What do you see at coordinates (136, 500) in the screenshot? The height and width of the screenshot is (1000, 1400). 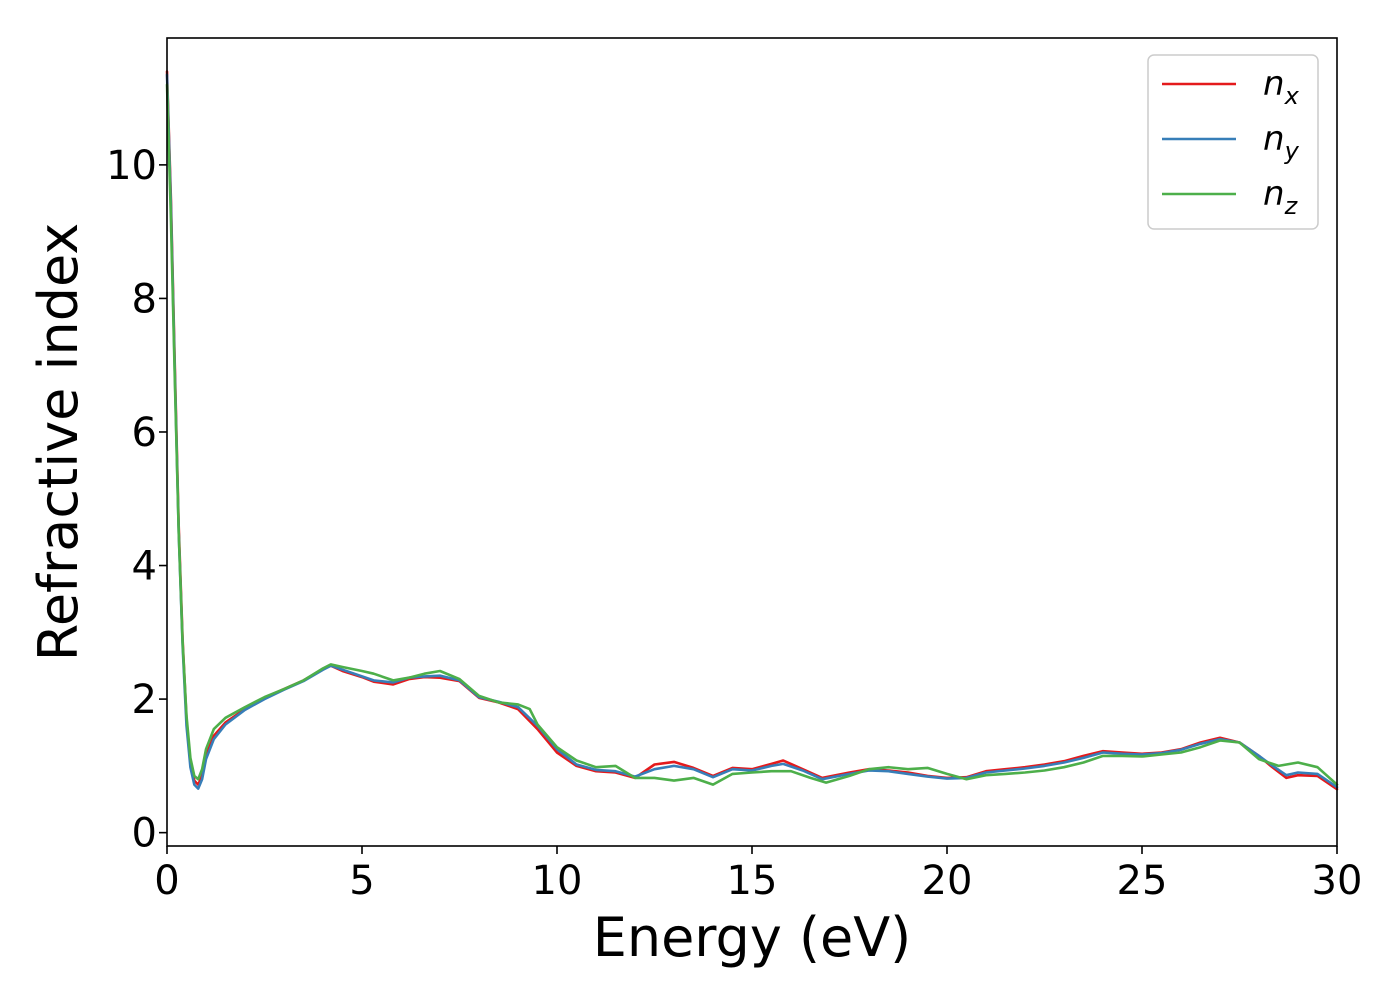 I see `y-axis-ticks: 0 2 4 6 8 10` at bounding box center [136, 500].